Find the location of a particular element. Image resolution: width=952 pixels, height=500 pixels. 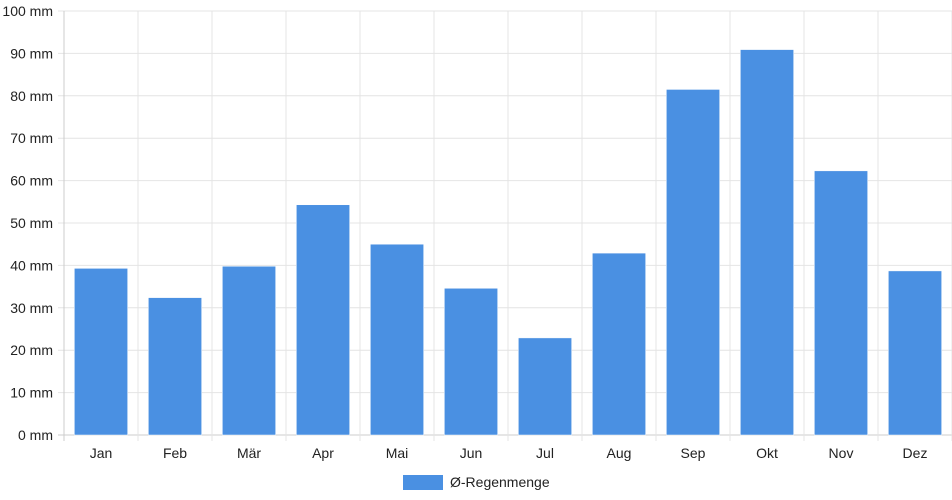

x-tick-label: Mai is located at coordinates (397, 453).